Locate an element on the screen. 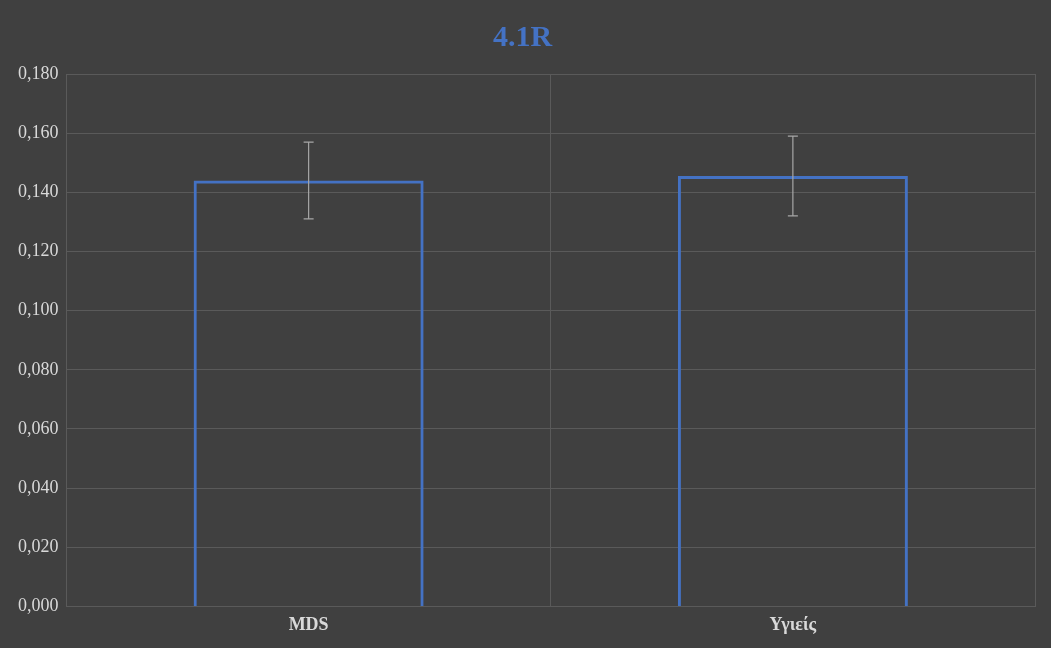 Image resolution: width=1051 pixels, height=648 pixels. y-tick-label: 0,160 is located at coordinates (38, 131).